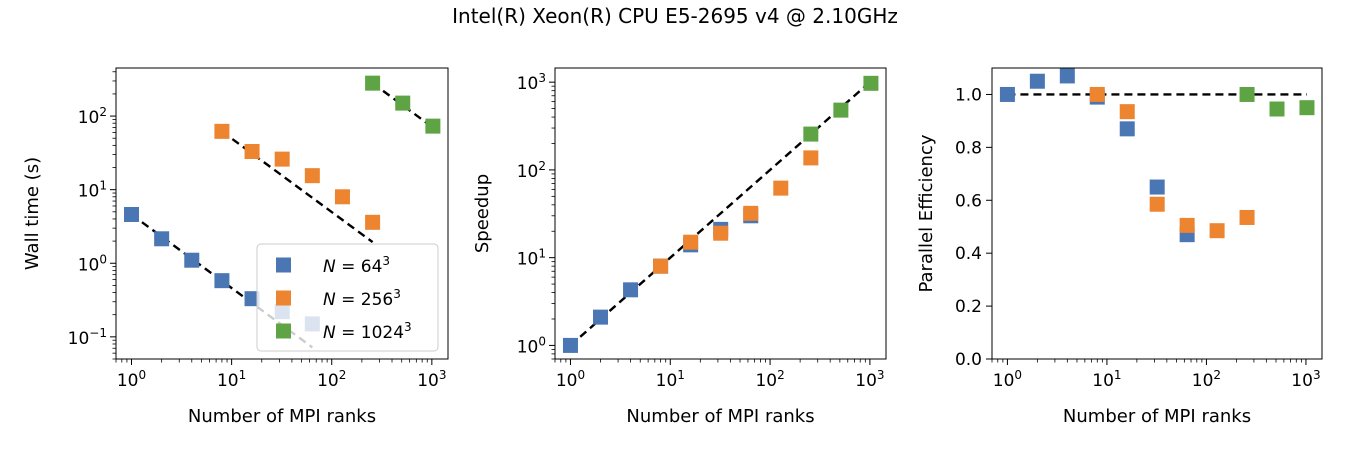 This screenshot has height=450, width=1350. Describe the element at coordinates (283, 265) in the screenshot. I see `legend-marker-n64` at that location.